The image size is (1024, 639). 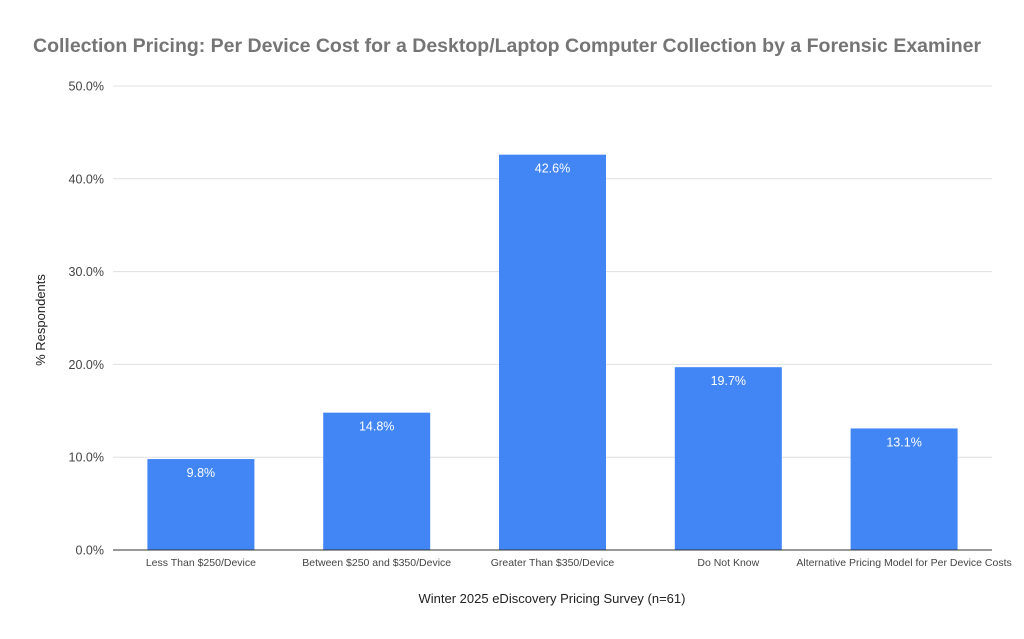 I want to click on data-label: 13.1%, so click(x=903, y=442).